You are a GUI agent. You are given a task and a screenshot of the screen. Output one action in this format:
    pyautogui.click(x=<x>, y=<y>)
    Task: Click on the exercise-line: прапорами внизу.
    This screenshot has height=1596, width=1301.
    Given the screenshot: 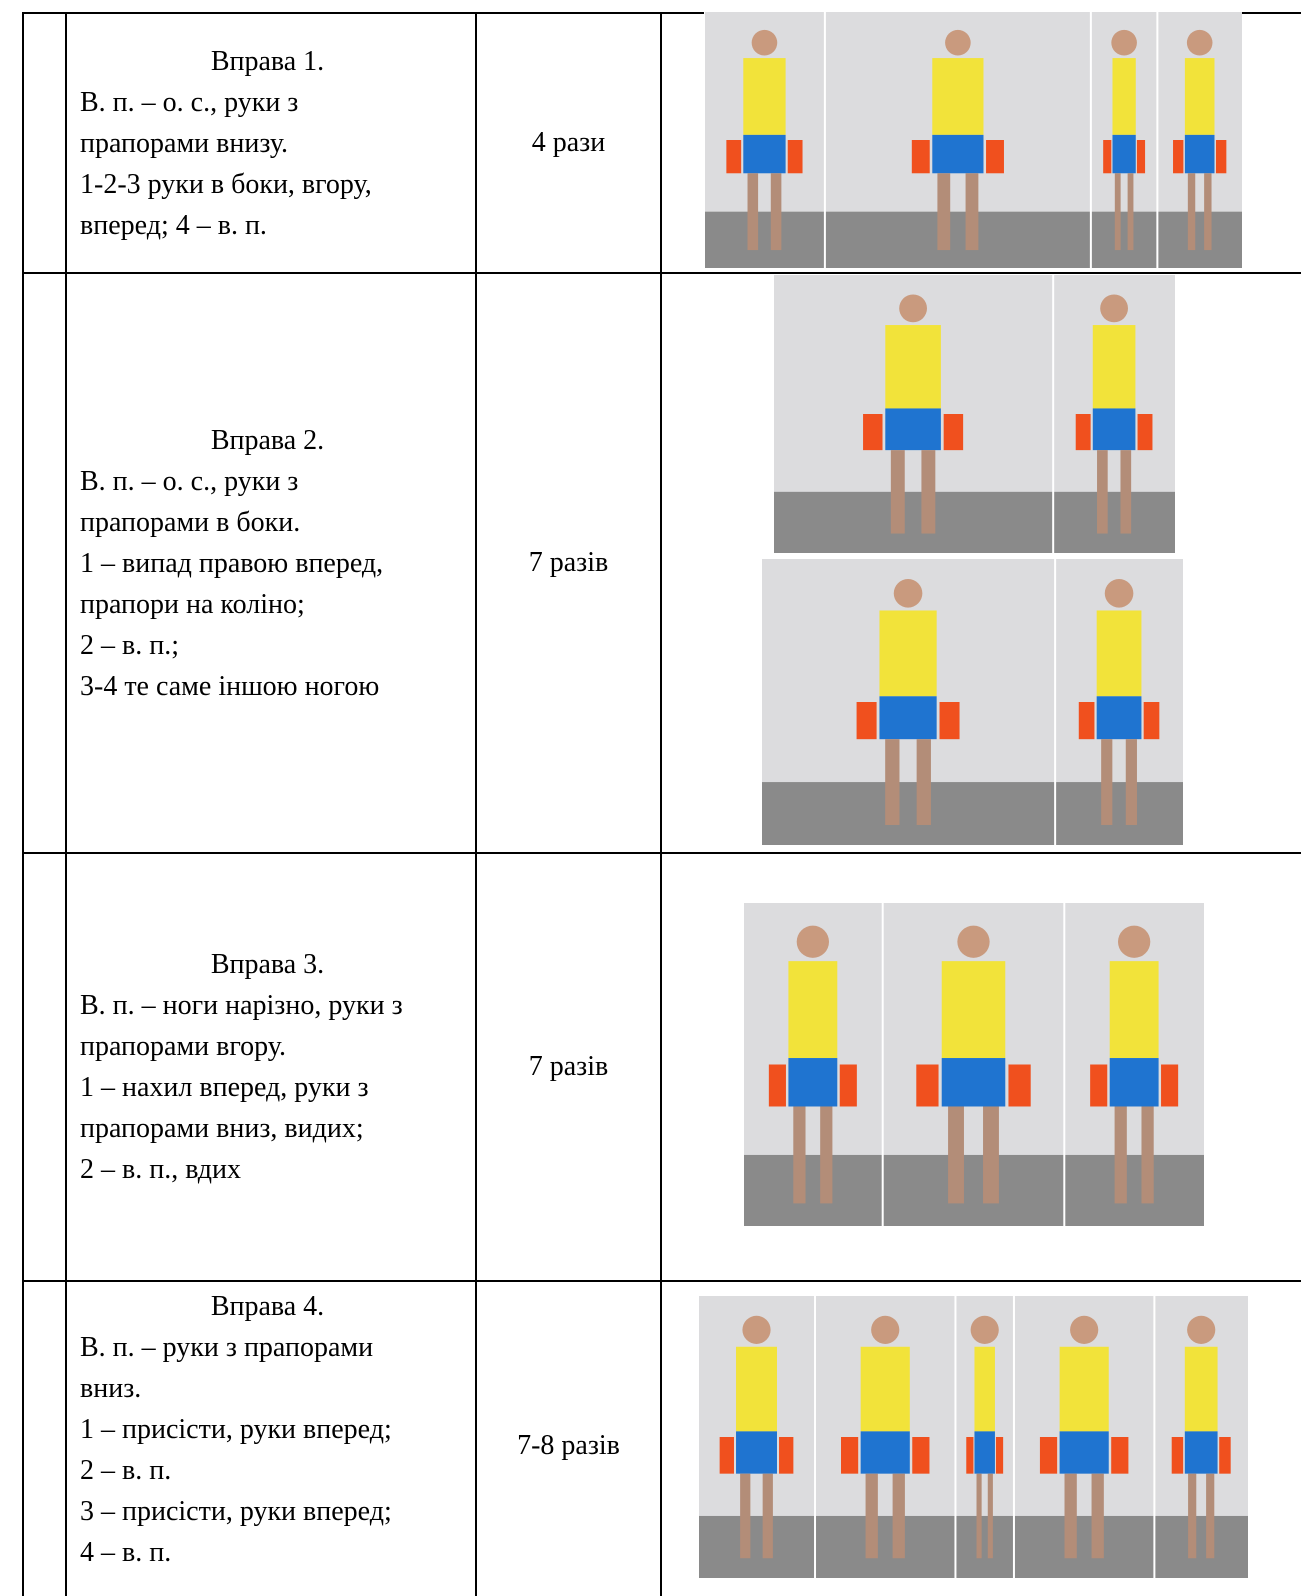 What is the action you would take?
    pyautogui.click(x=184, y=143)
    